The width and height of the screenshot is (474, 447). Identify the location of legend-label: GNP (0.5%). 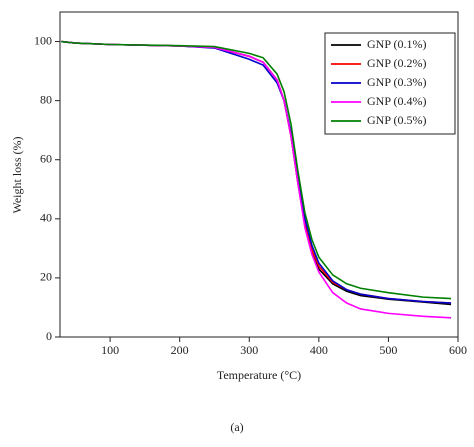
(397, 120).